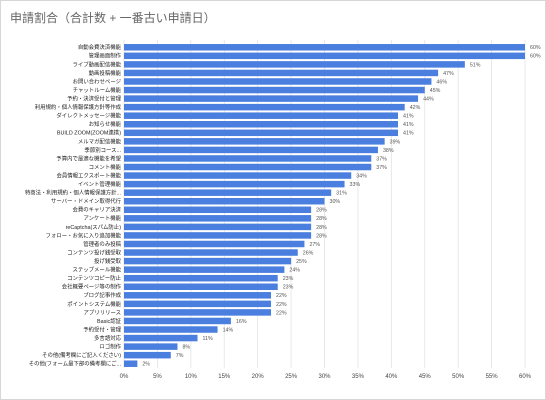 The image size is (546, 400). What do you see at coordinates (224, 377) in the screenshot?
I see `x-tick-label: 15%` at bounding box center [224, 377].